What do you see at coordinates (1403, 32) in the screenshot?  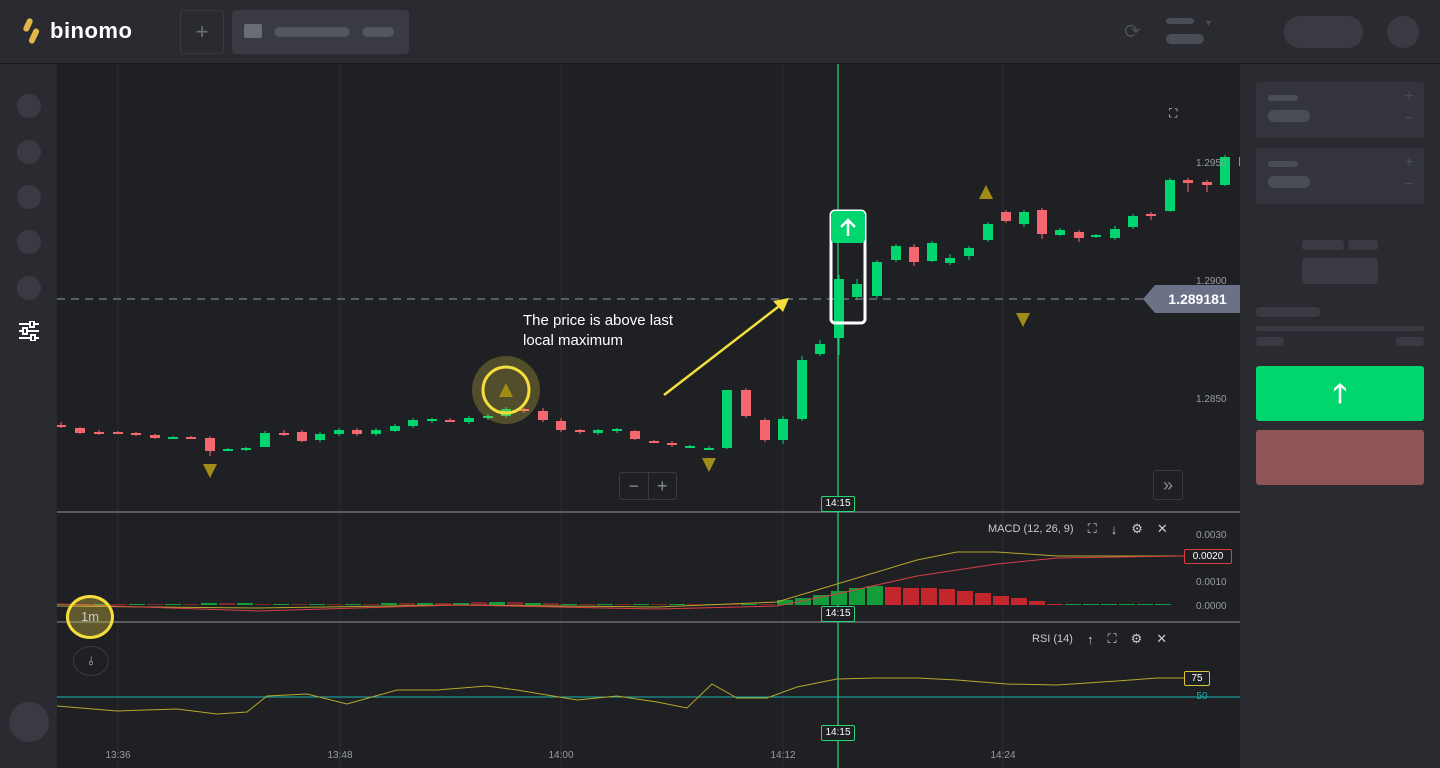 I see `avatar` at bounding box center [1403, 32].